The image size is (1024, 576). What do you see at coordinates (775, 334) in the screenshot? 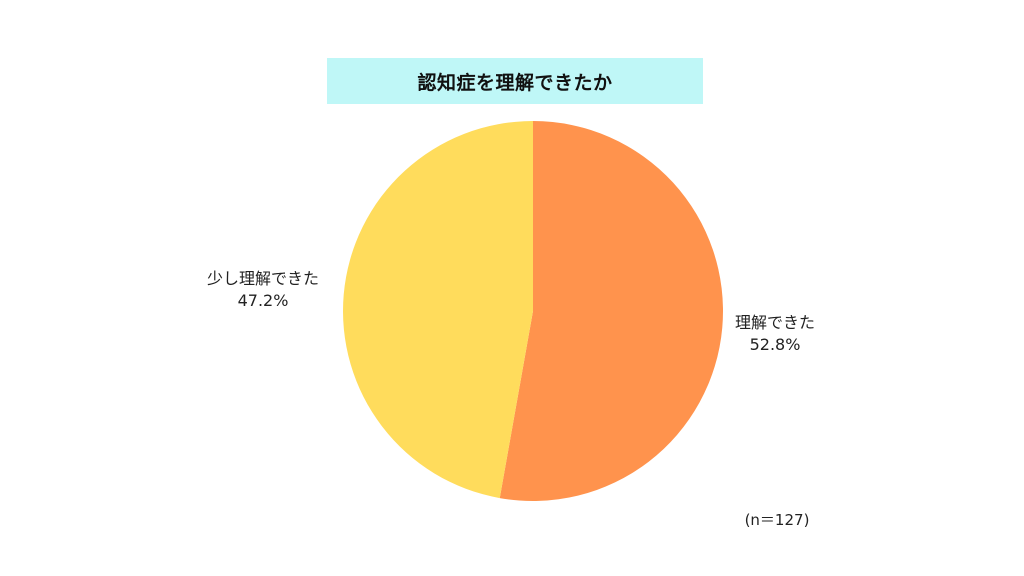
I see `slice-label-understood: 理解できた 52.8%` at bounding box center [775, 334].